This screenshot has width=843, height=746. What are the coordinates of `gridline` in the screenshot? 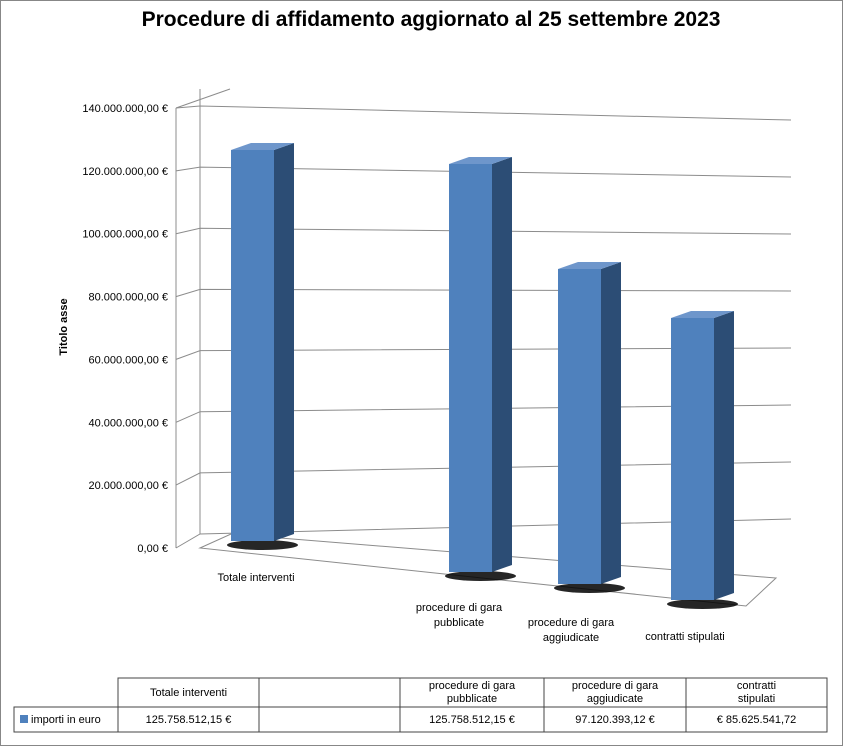 It's located at (483, 113).